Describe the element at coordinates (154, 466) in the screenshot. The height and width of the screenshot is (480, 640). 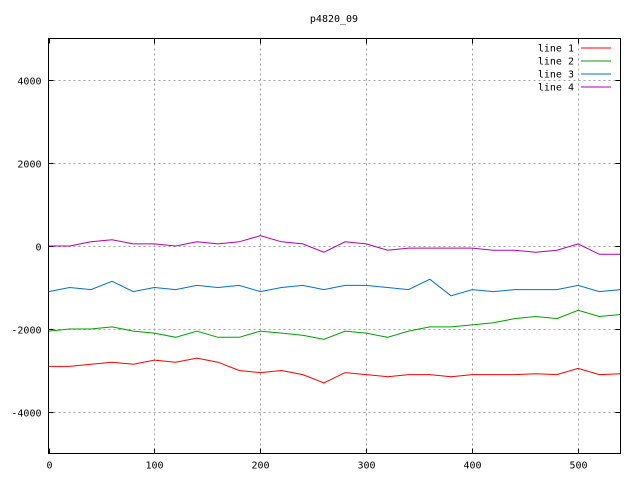
I see `x-tick-label: 100` at that location.